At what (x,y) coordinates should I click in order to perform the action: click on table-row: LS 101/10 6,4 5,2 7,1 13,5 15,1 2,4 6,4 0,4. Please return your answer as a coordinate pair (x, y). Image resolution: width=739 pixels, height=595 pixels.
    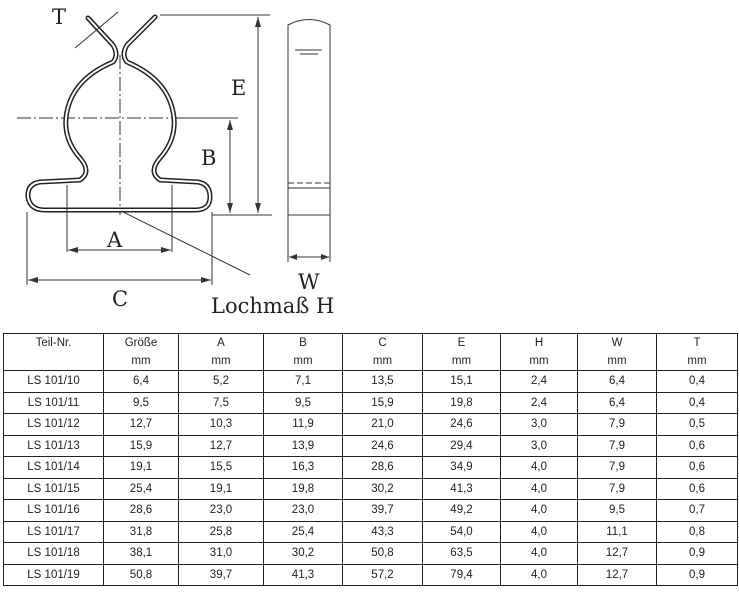
    Looking at the image, I should click on (370, 381).